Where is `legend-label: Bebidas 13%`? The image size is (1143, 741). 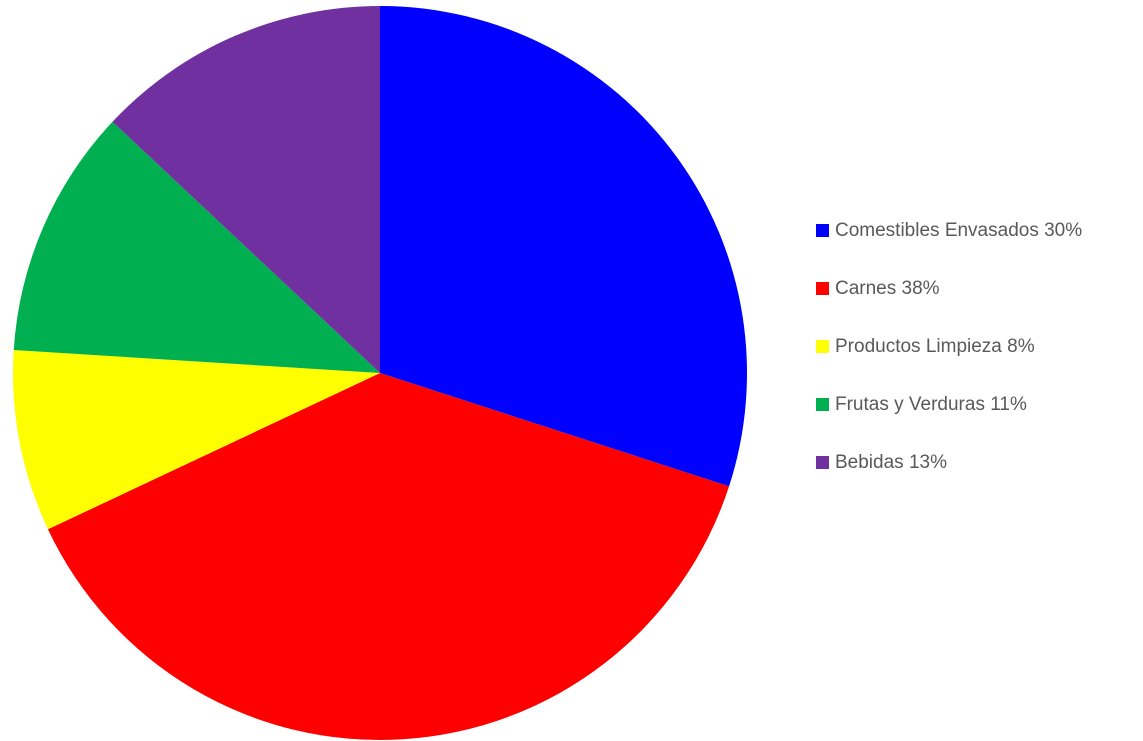 legend-label: Bebidas 13% is located at coordinates (891, 462).